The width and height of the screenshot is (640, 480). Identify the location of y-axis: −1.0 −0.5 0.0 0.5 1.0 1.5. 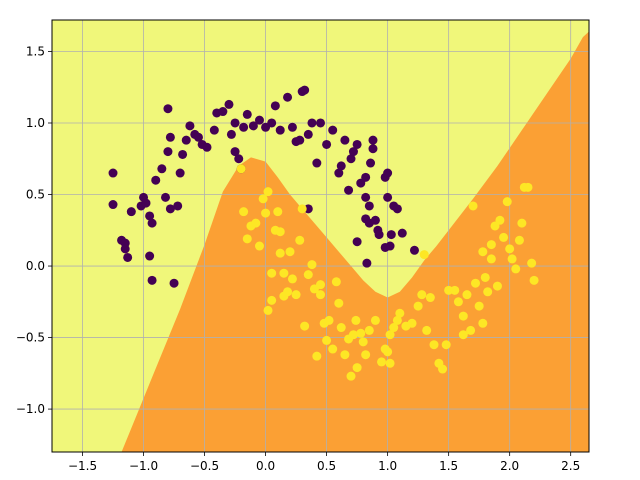
(34, 230).